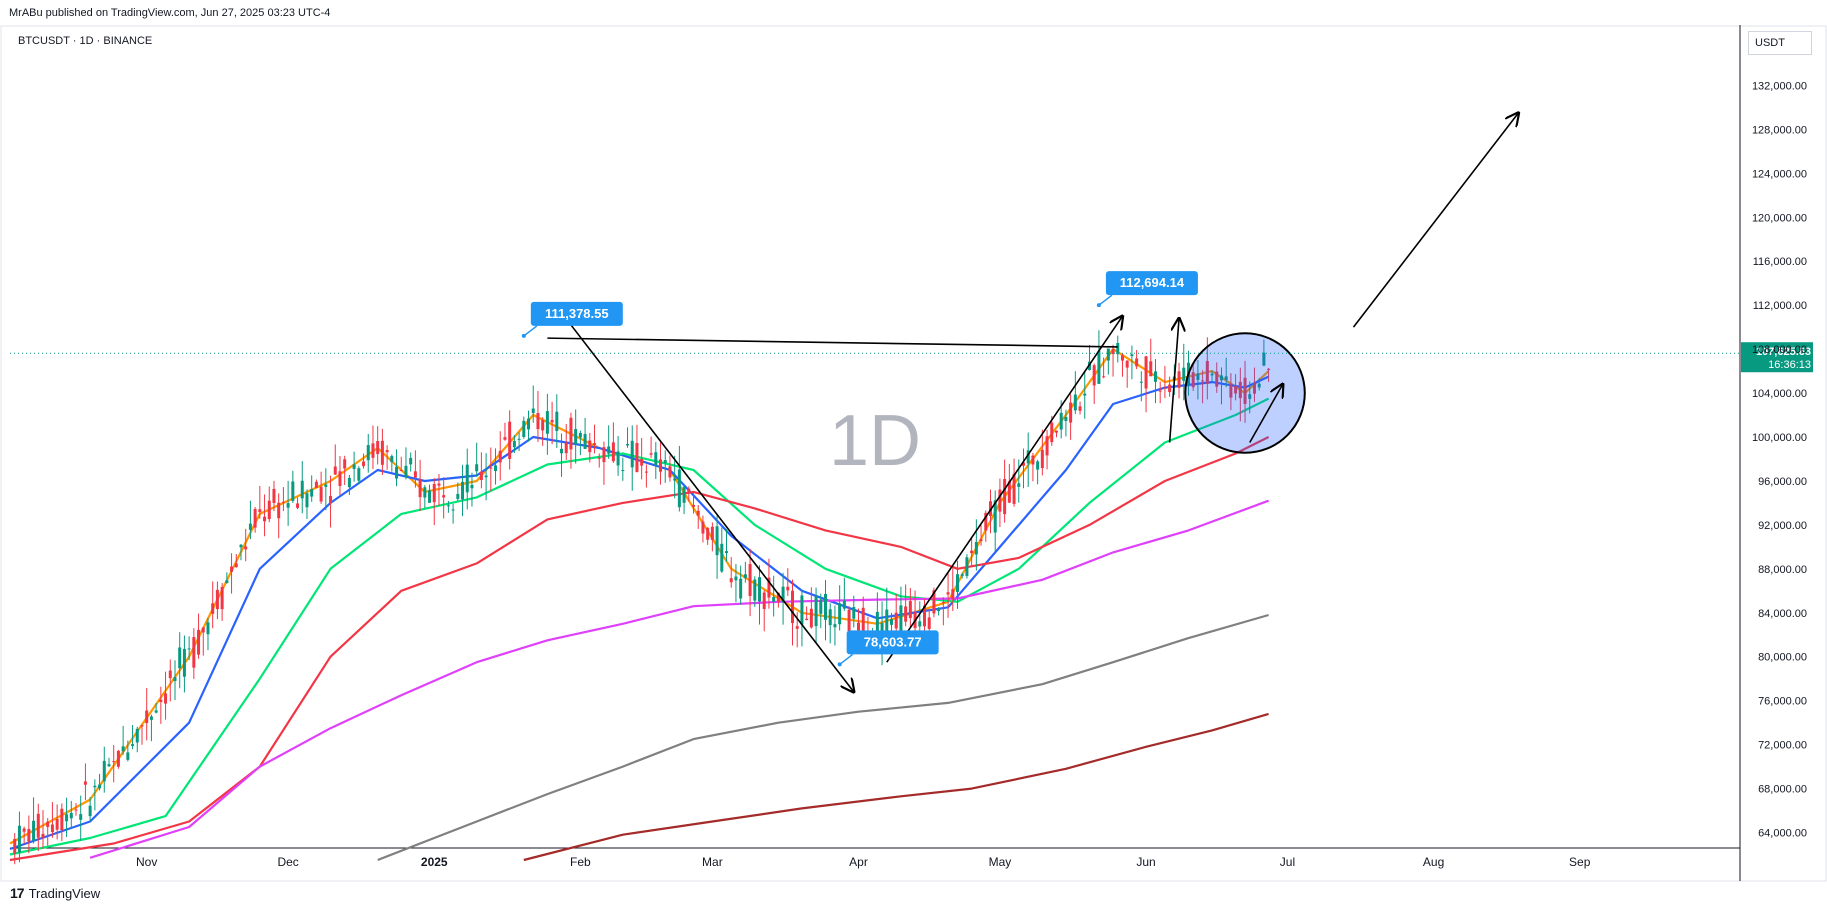 This screenshot has width=1827, height=911. I want to click on price-tick-label: 104,000.00, so click(1779, 394).